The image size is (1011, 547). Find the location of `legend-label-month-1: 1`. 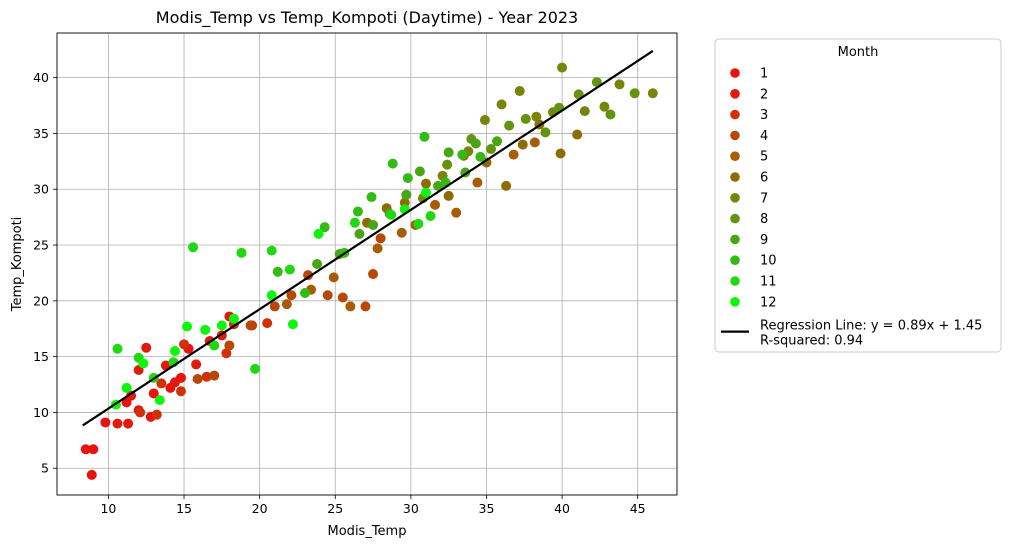

legend-label-month-1: 1 is located at coordinates (764, 74).